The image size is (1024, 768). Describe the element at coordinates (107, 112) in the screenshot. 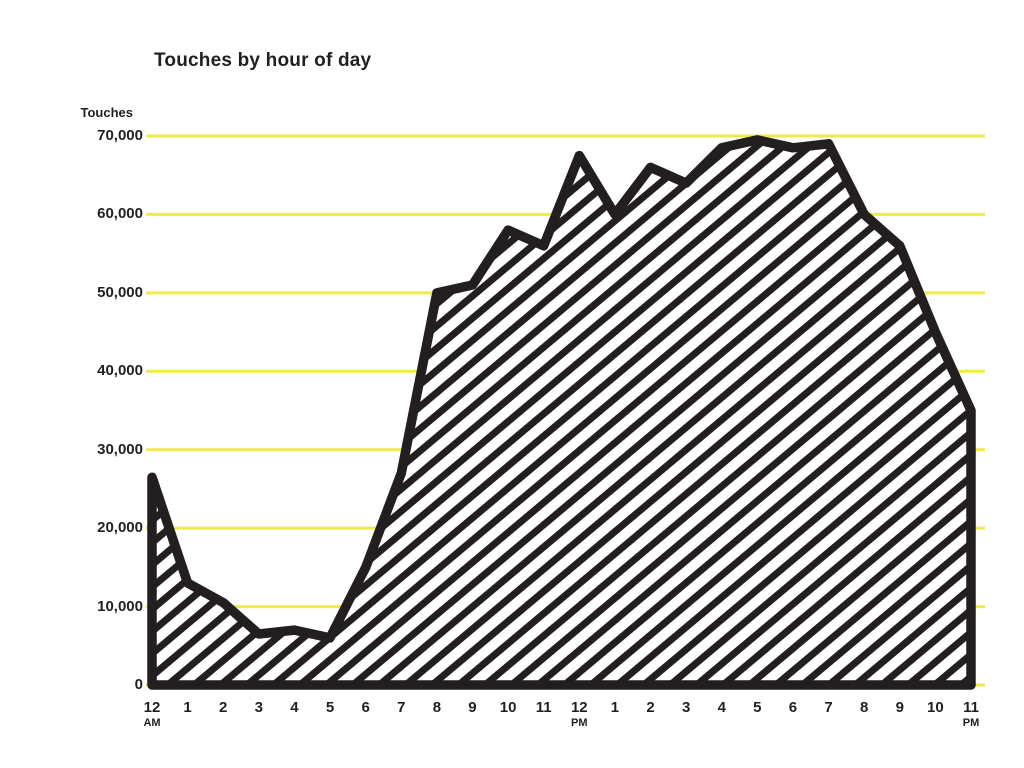

I see `y-axis-title: Touches` at that location.